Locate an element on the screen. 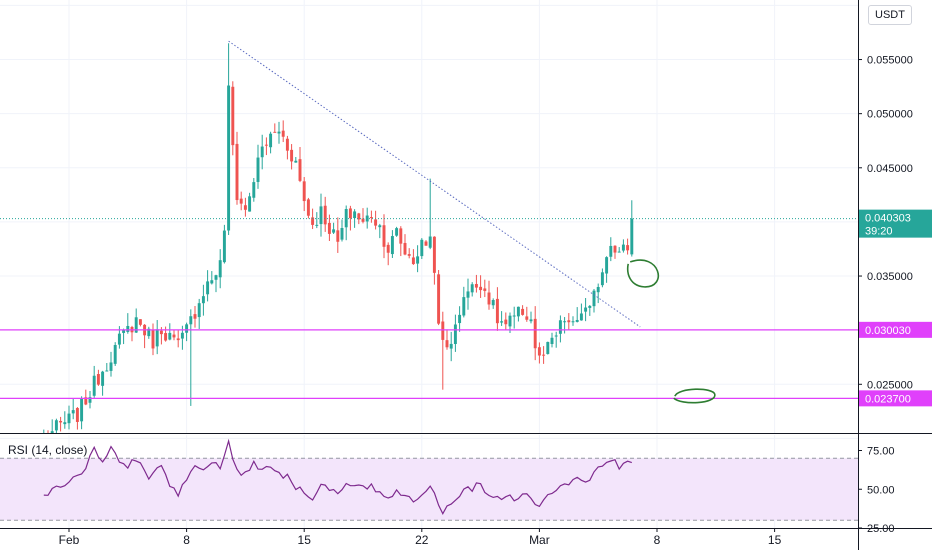  currency-badge: USDT is located at coordinates (890, 15).